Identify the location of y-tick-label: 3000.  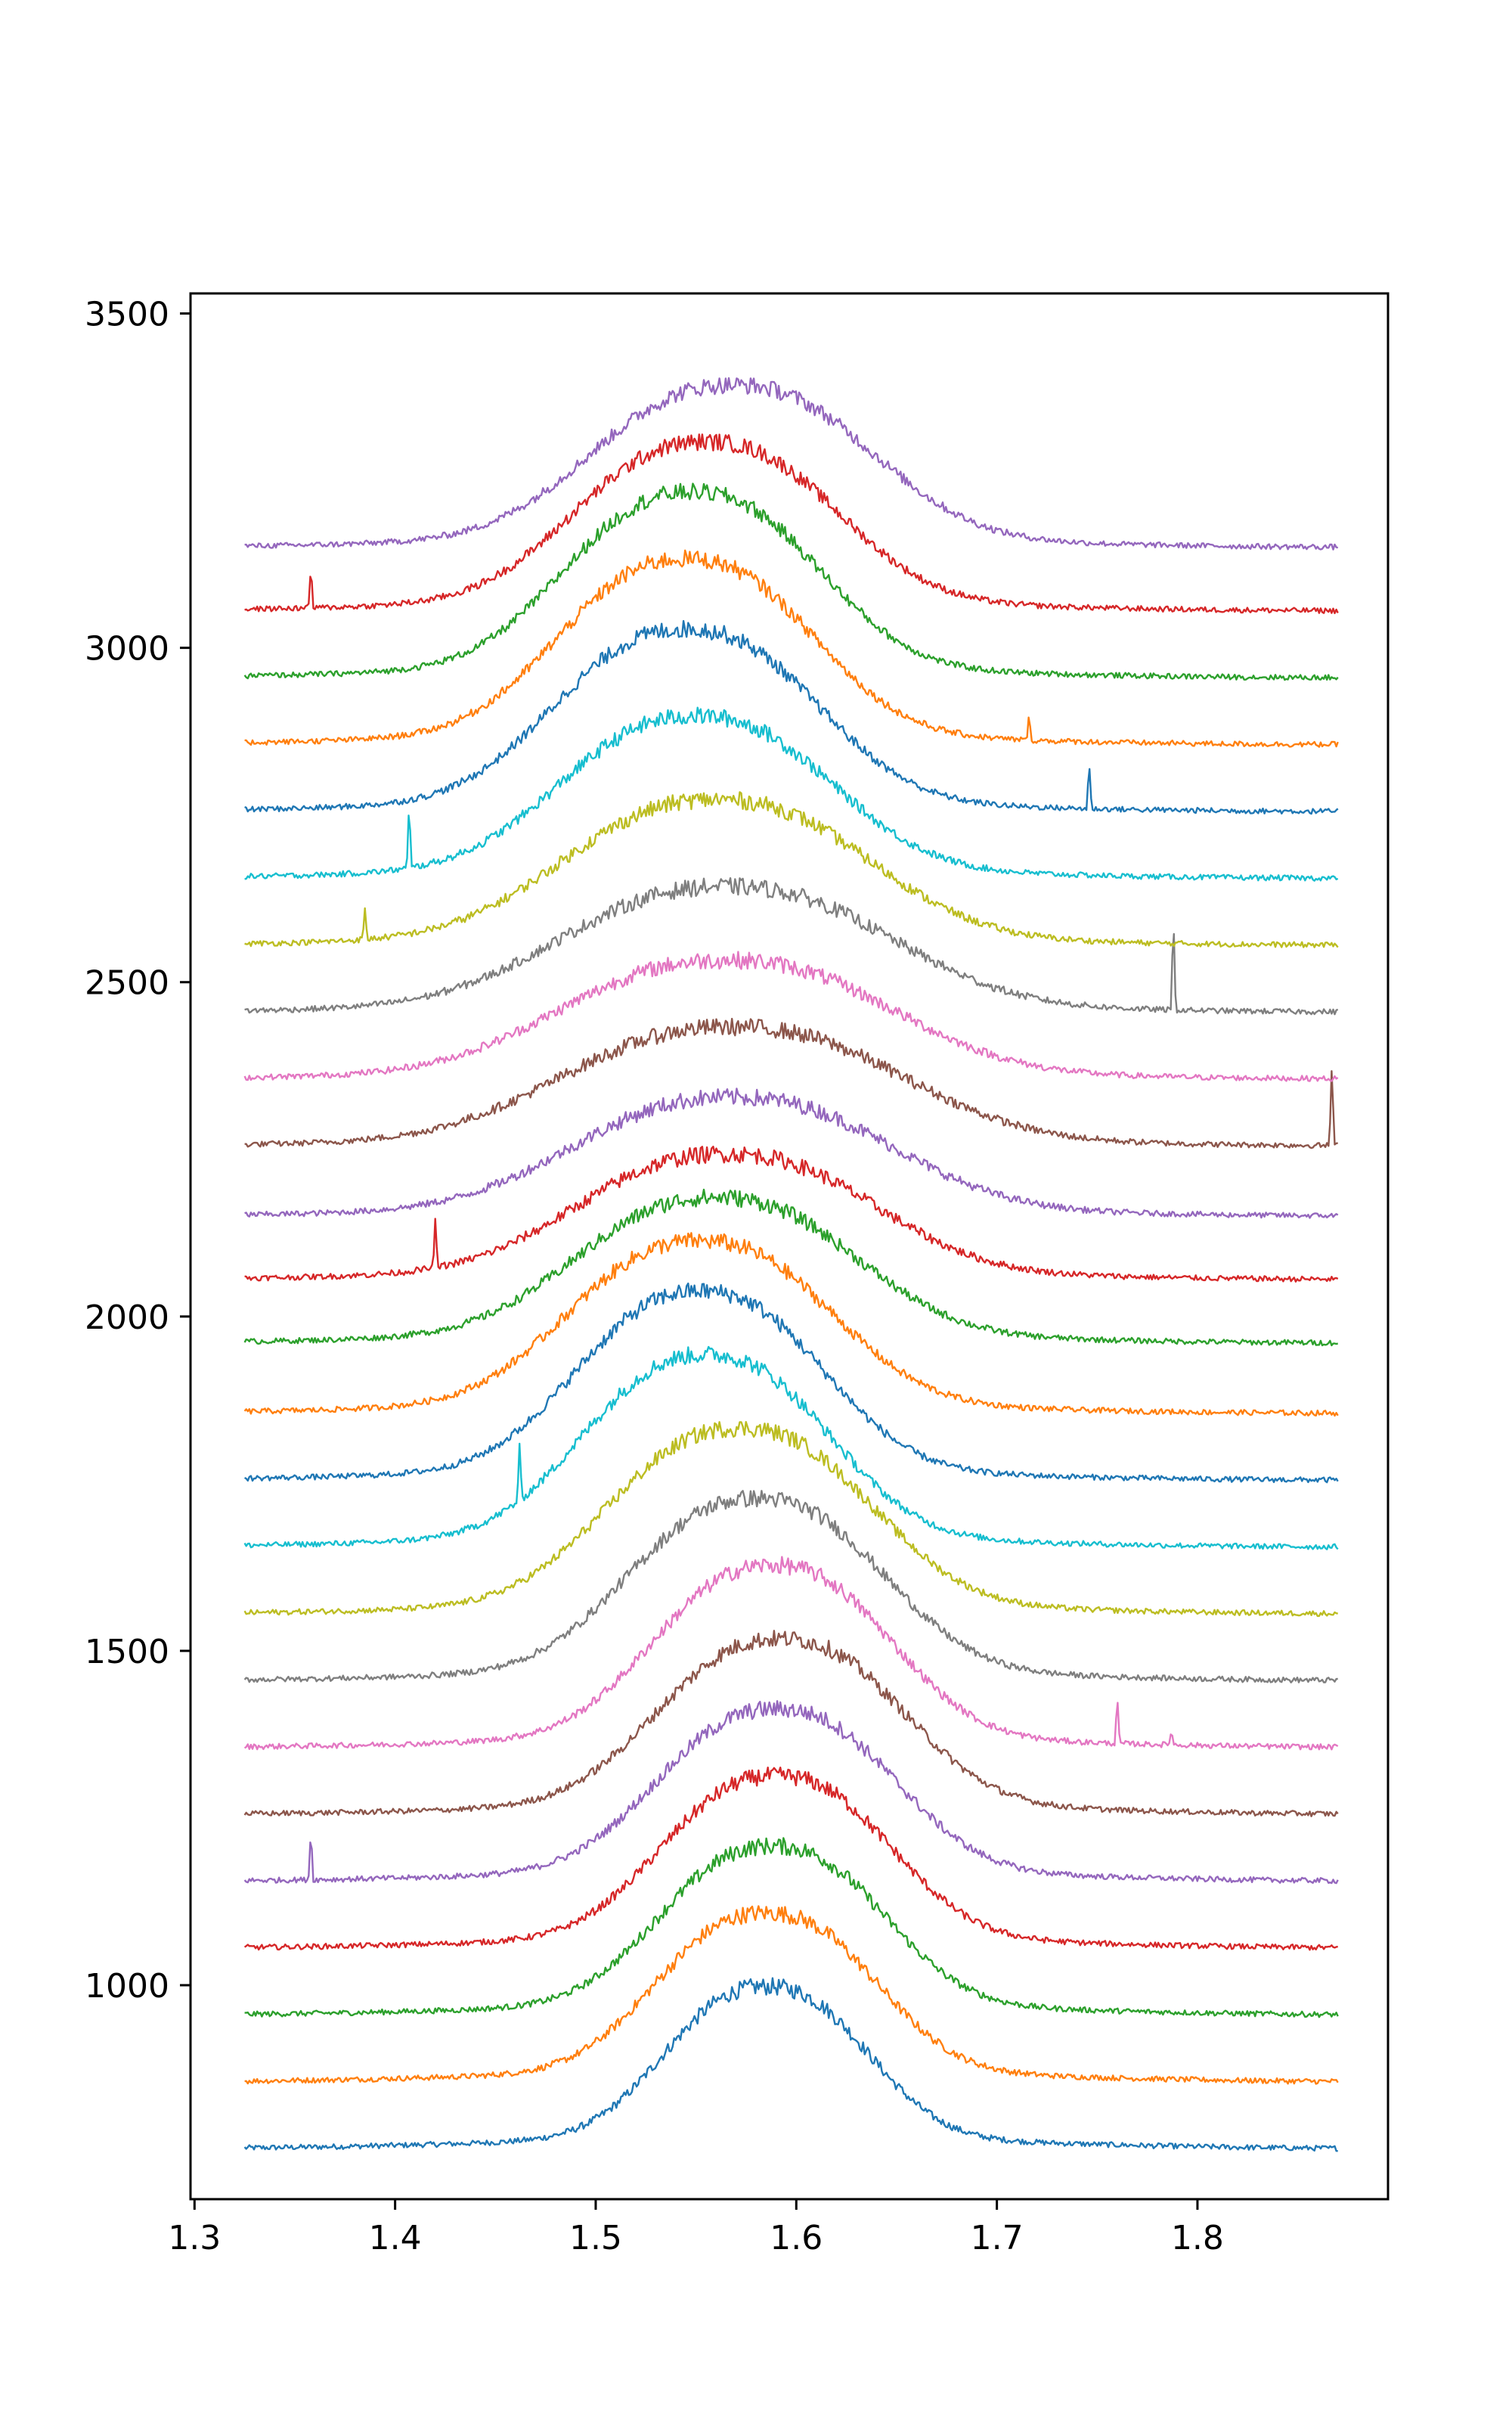
(127, 649).